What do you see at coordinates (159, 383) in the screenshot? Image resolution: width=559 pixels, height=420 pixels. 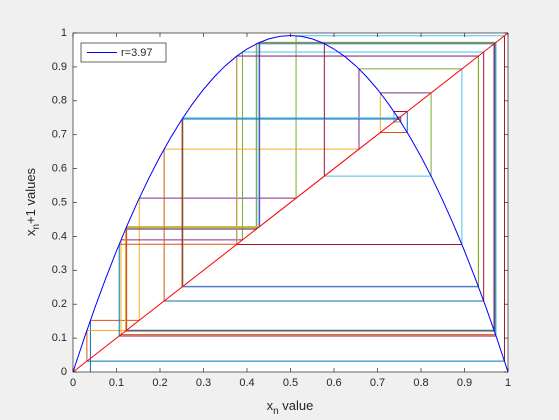 I see `x-tick-label: 0.2` at bounding box center [159, 383].